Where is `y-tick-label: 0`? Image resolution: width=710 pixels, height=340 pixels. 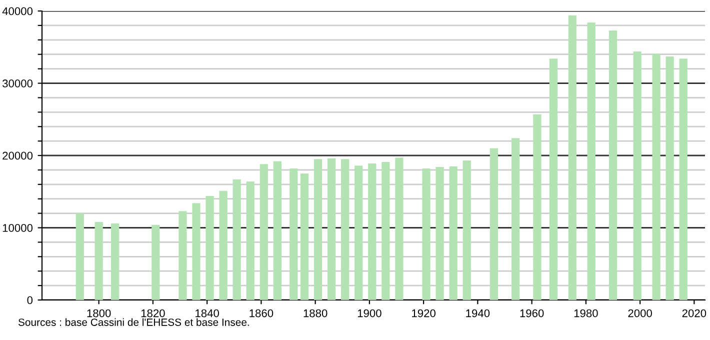 y-tick-label: 0 is located at coordinates (30, 300).